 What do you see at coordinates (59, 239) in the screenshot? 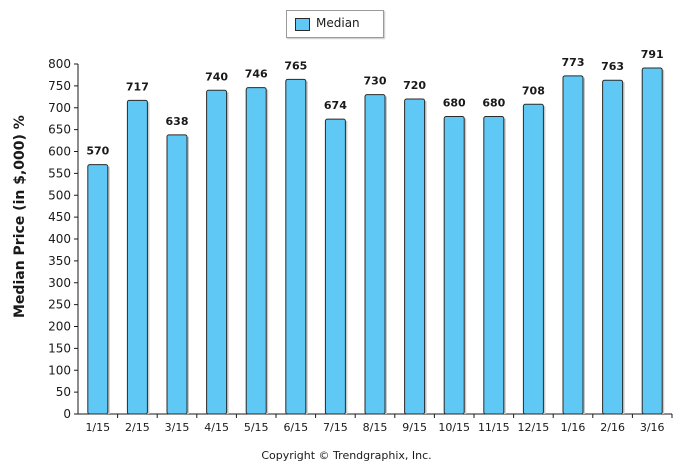
I see `y-tick-label: 400` at bounding box center [59, 239].